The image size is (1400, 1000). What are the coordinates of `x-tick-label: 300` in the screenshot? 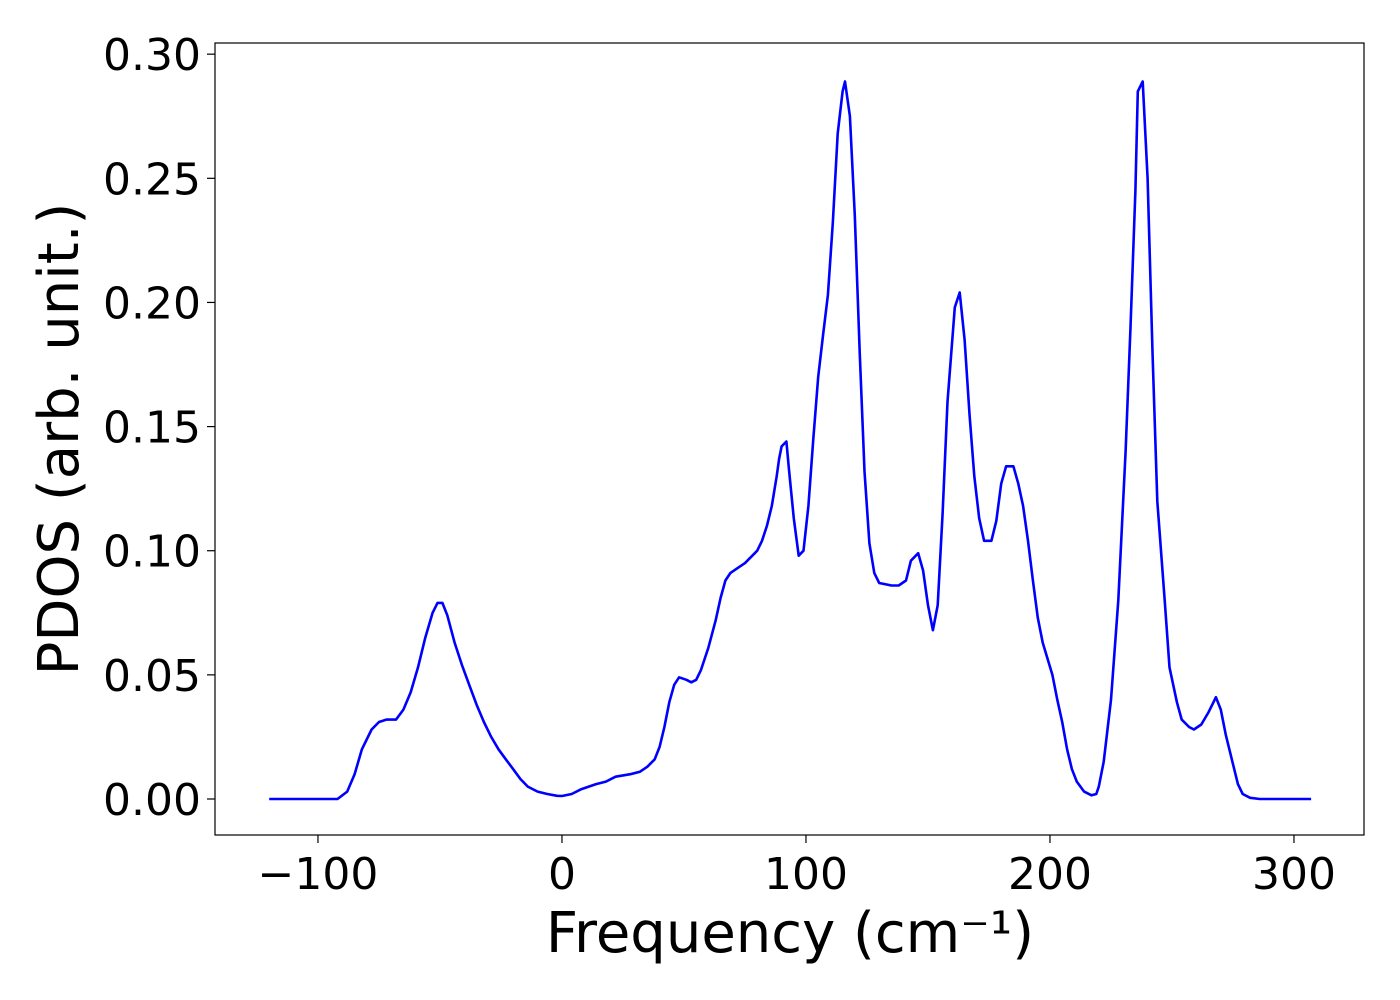 It's located at (1294, 874).